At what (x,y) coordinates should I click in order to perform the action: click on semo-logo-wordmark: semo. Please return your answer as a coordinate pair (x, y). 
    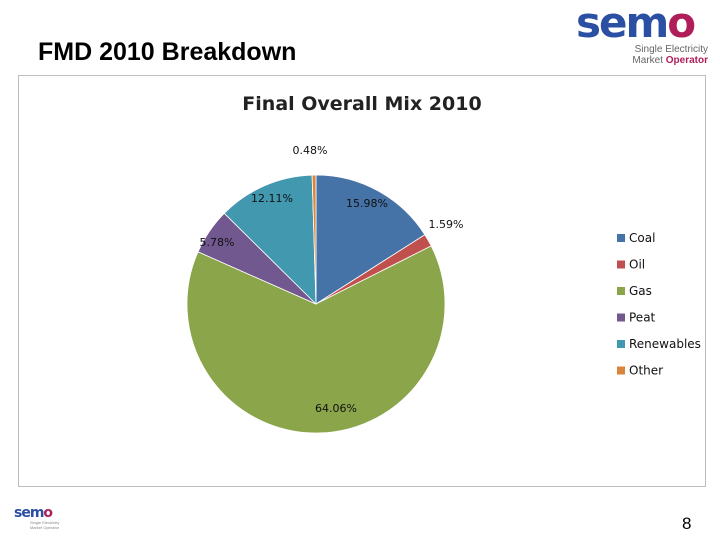
    Looking at the image, I should click on (636, 24).